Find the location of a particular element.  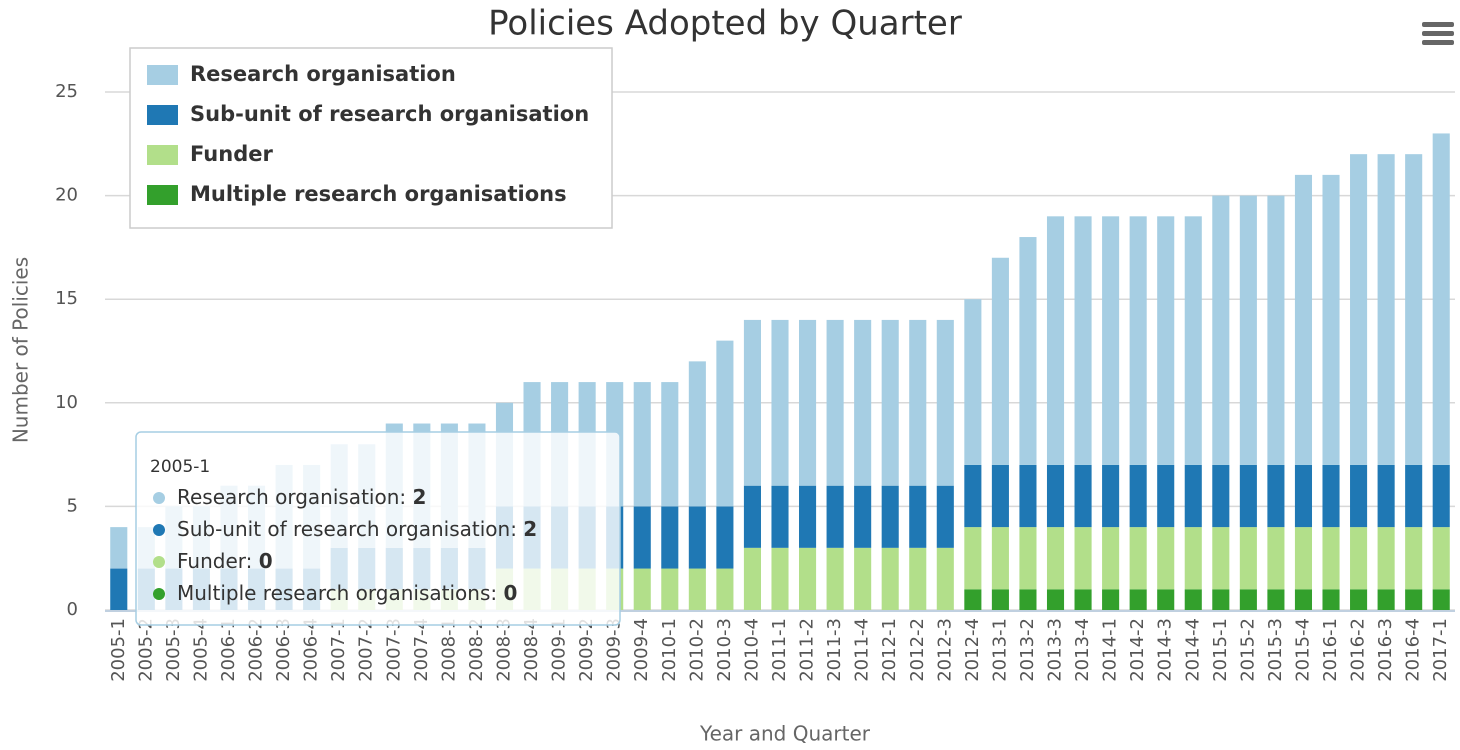

y-axis-title: Number of Policies is located at coordinates (21, 350).